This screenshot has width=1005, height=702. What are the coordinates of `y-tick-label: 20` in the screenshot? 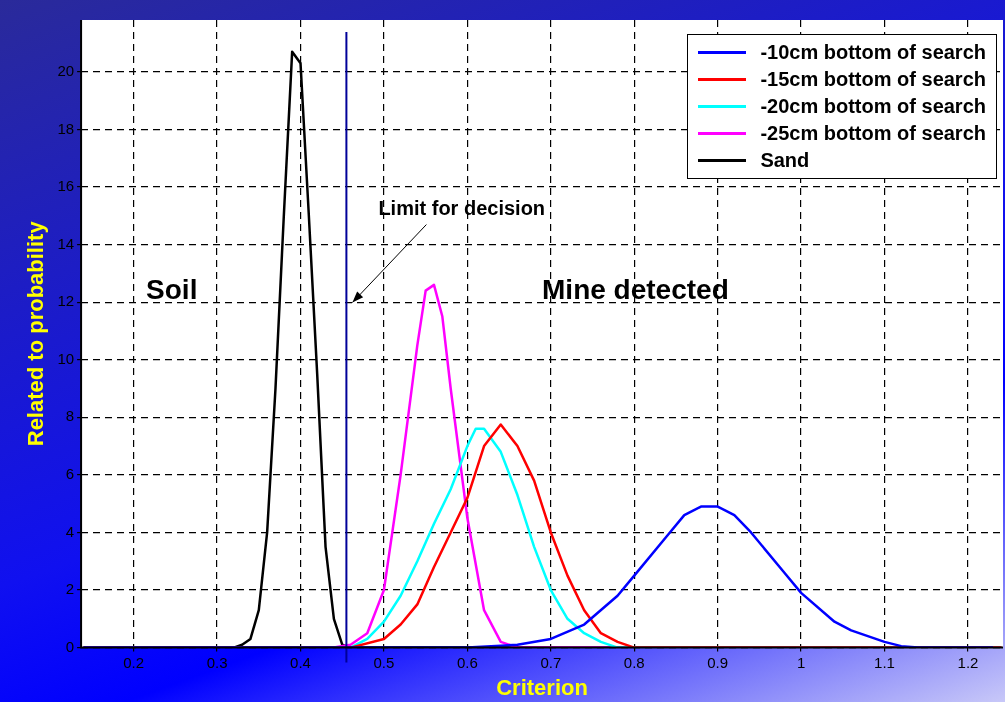 It's located at (66, 70).